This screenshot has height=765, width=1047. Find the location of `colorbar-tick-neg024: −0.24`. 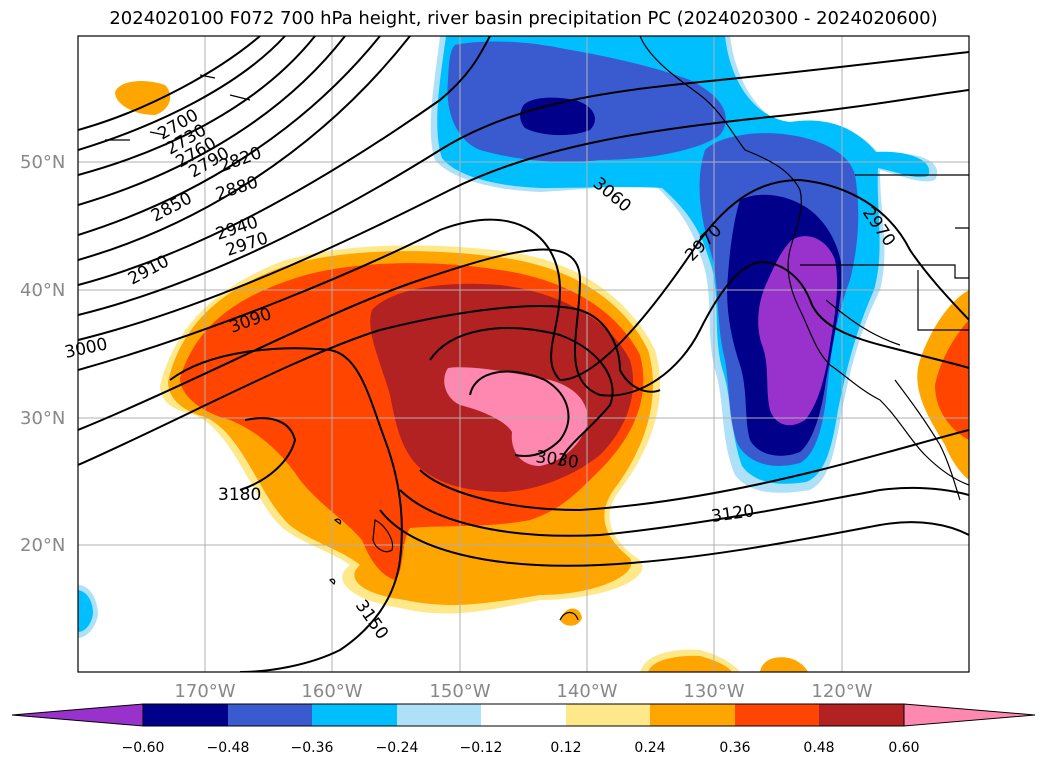

colorbar-tick-neg024: −0.24 is located at coordinates (397, 748).